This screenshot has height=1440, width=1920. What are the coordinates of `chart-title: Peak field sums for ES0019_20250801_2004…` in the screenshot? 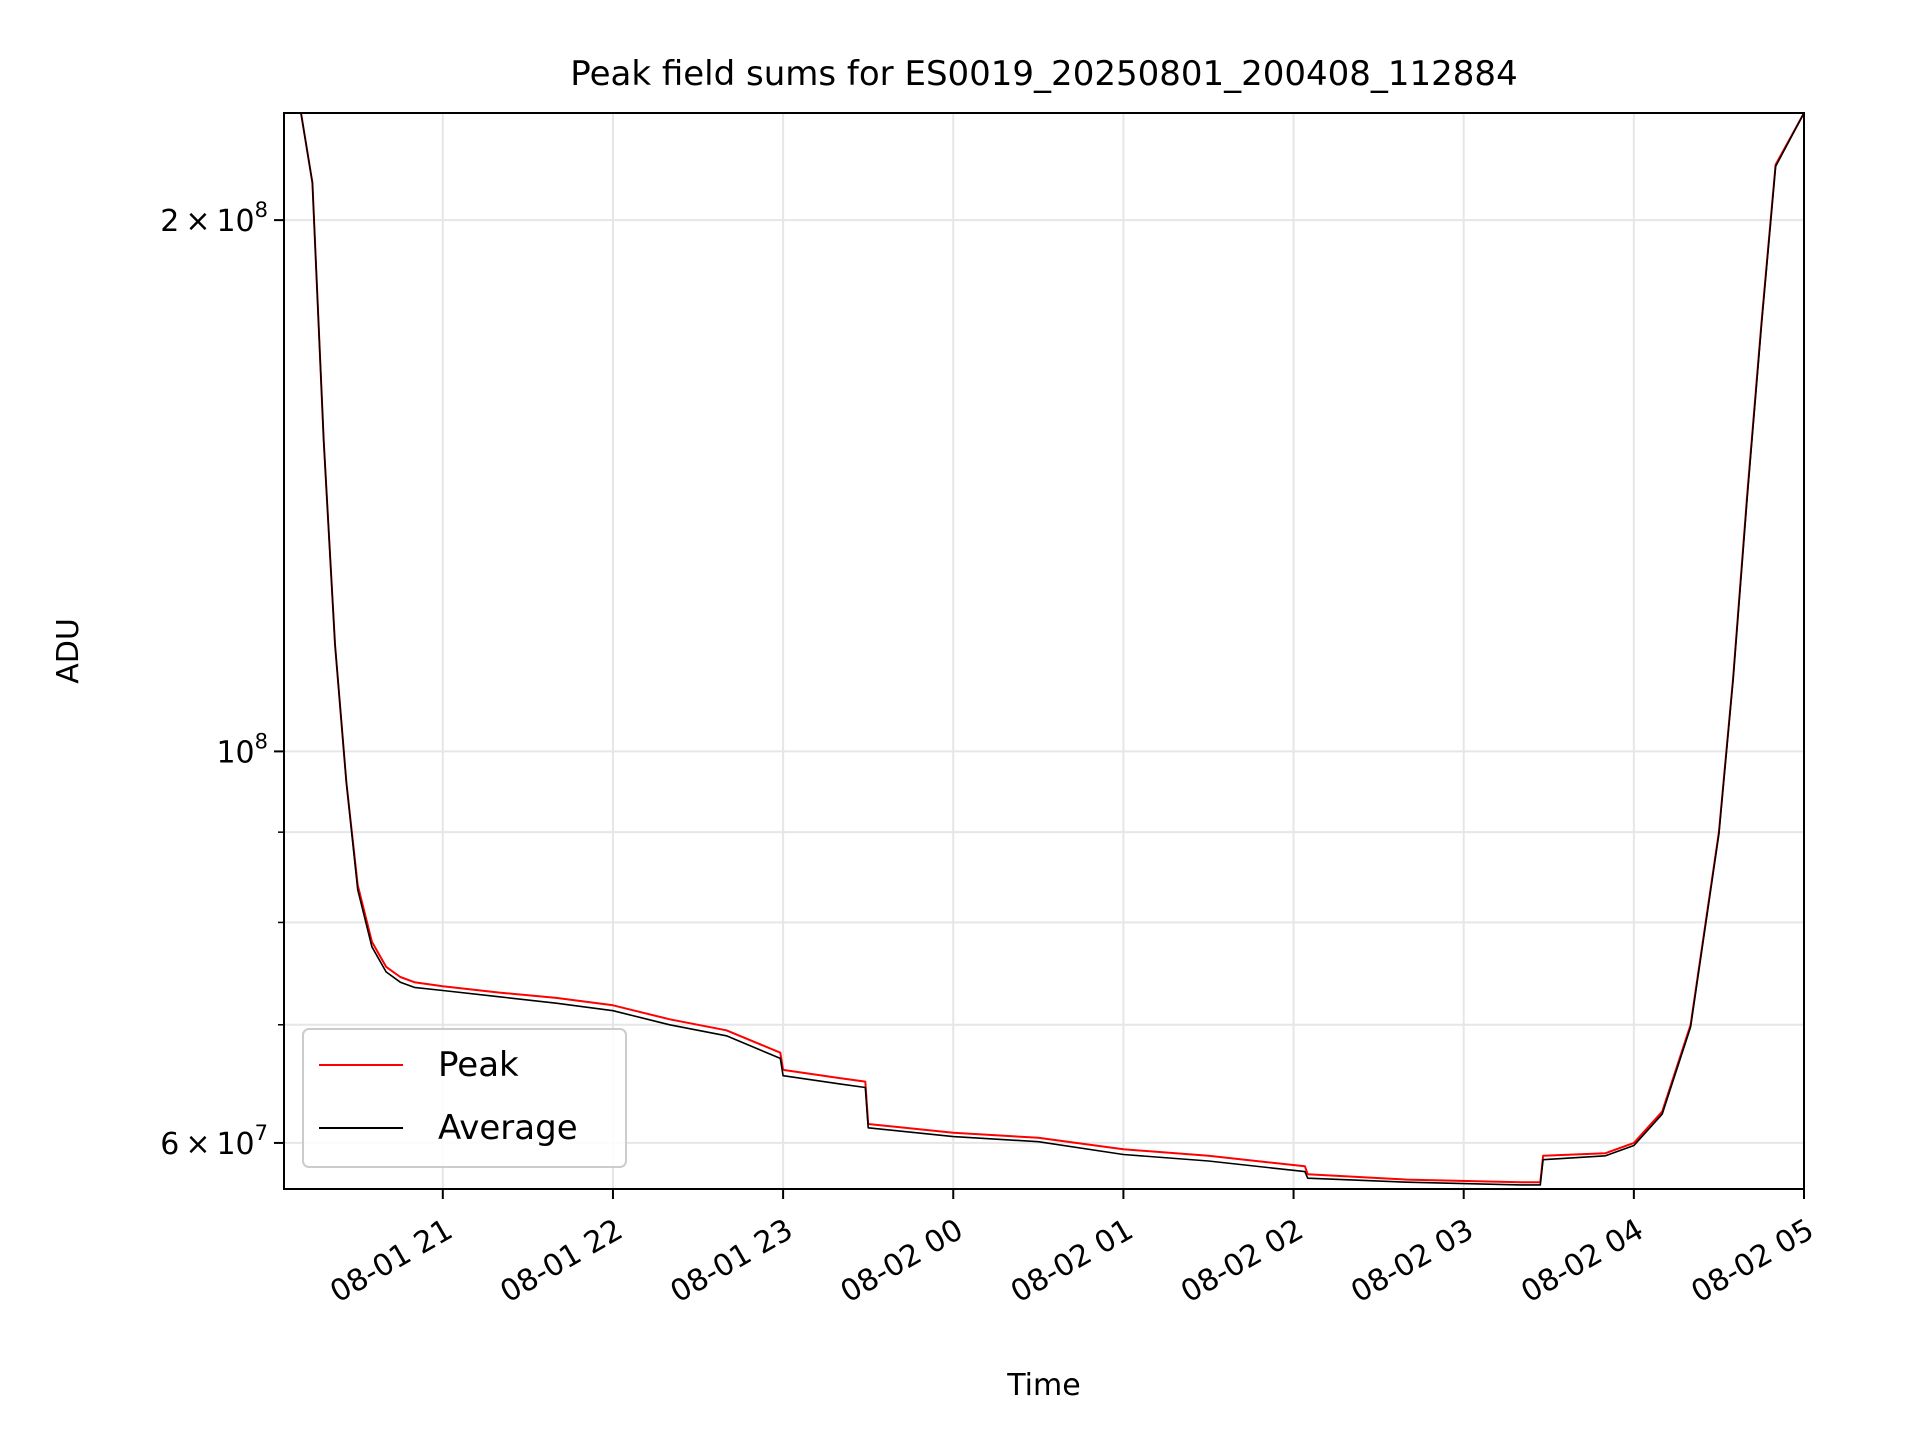 It's located at (1043, 74).